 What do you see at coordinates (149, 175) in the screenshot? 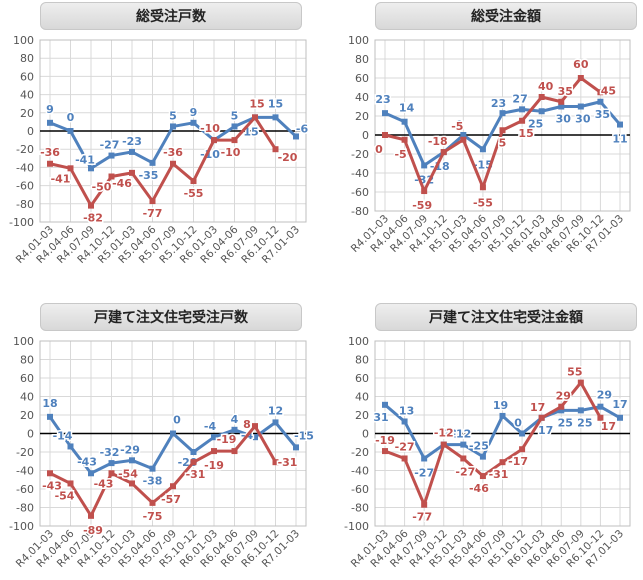
I see `data-label: -35` at bounding box center [149, 175].